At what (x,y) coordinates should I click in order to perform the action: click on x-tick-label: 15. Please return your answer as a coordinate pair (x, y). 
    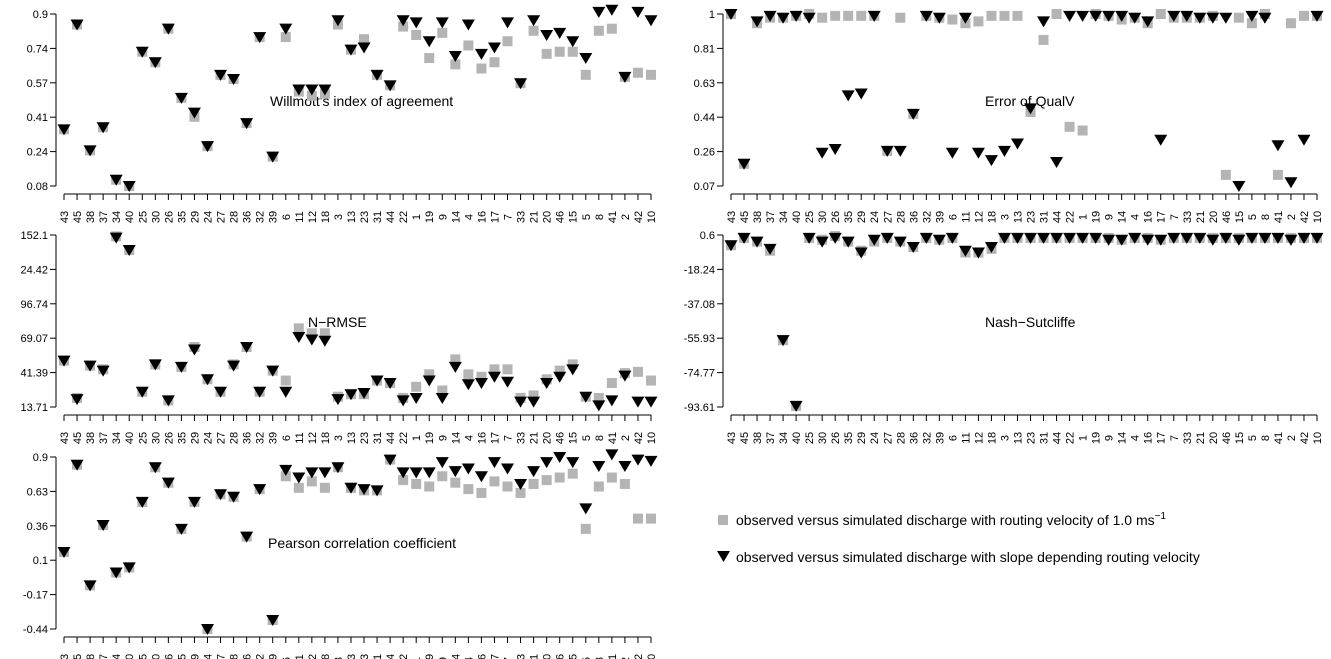
    Looking at the image, I should click on (1240, 217).